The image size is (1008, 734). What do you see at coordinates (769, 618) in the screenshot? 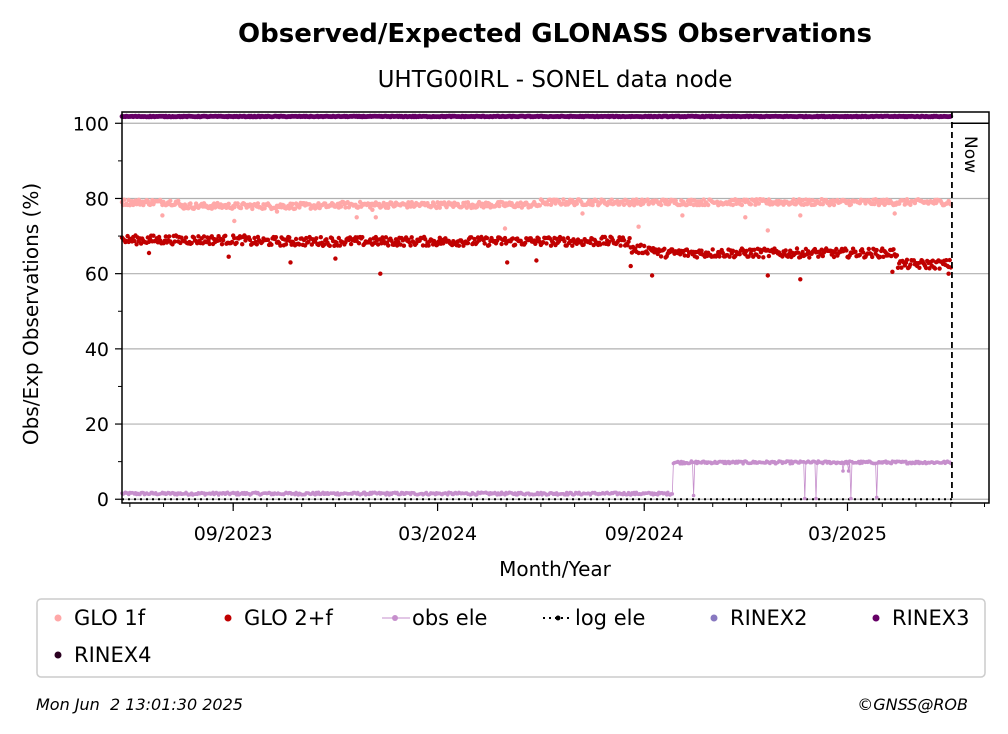
I see `legend-label: RINEX2` at bounding box center [769, 618].